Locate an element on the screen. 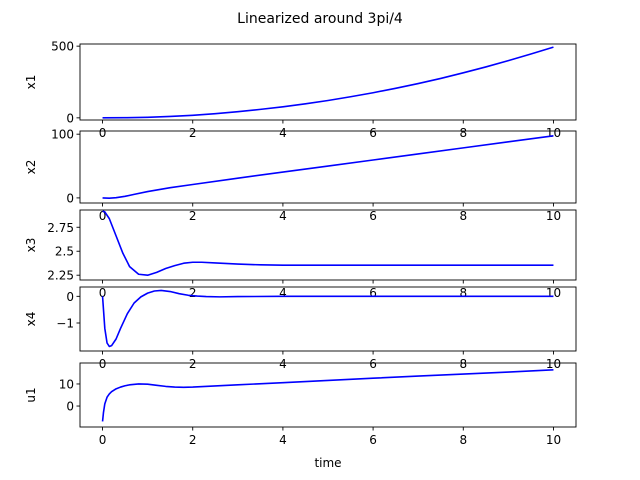 The width and height of the screenshot is (640, 480). series-line-x4 is located at coordinates (327, 318).